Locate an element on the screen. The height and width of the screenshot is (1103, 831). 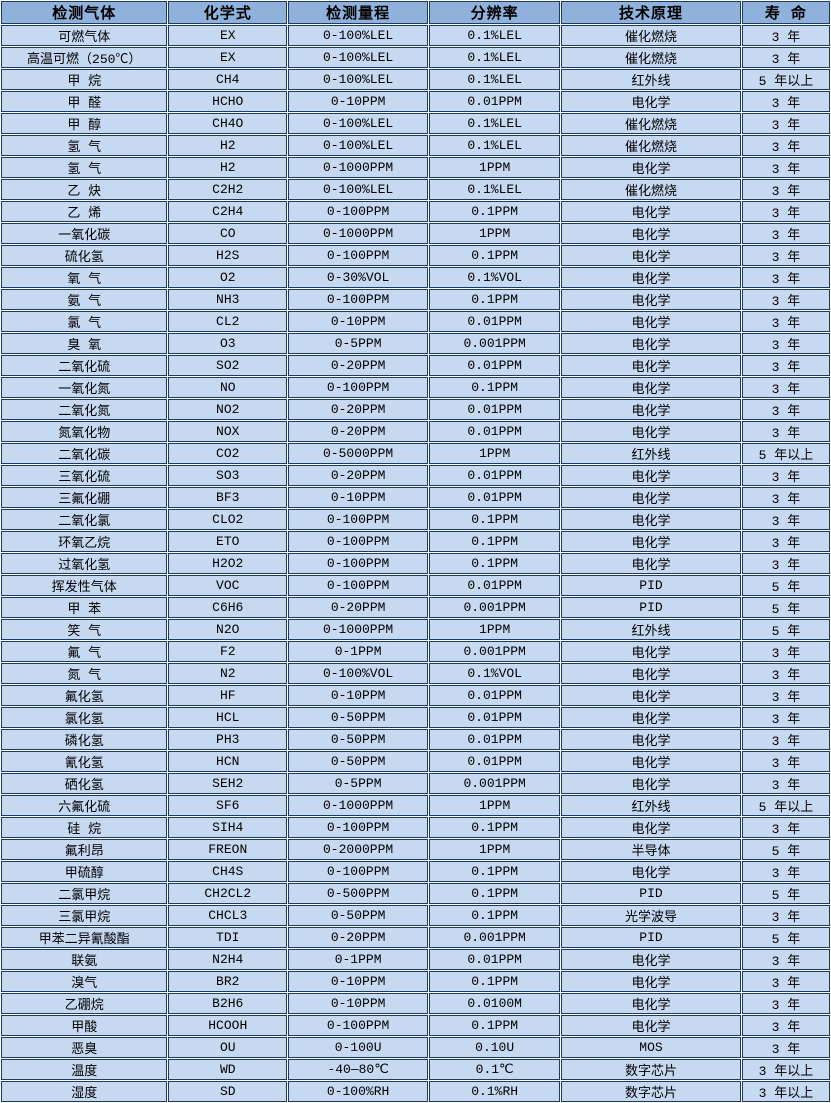
cell-resolution: 0.1%RH is located at coordinates (495, 1091).